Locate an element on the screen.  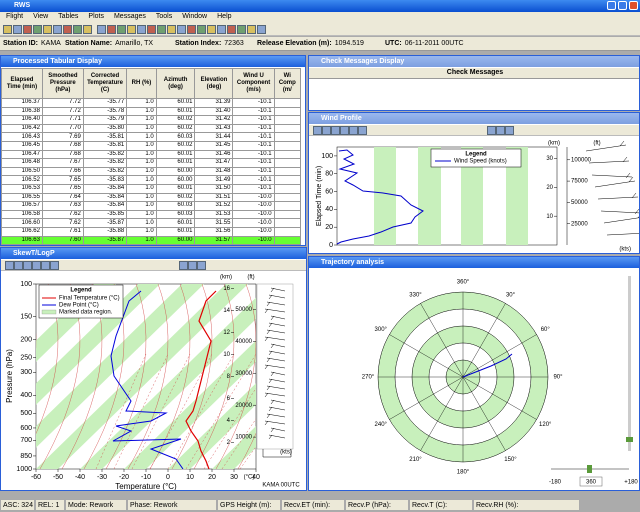
isotherm-band is located at coordinates (120, 366).